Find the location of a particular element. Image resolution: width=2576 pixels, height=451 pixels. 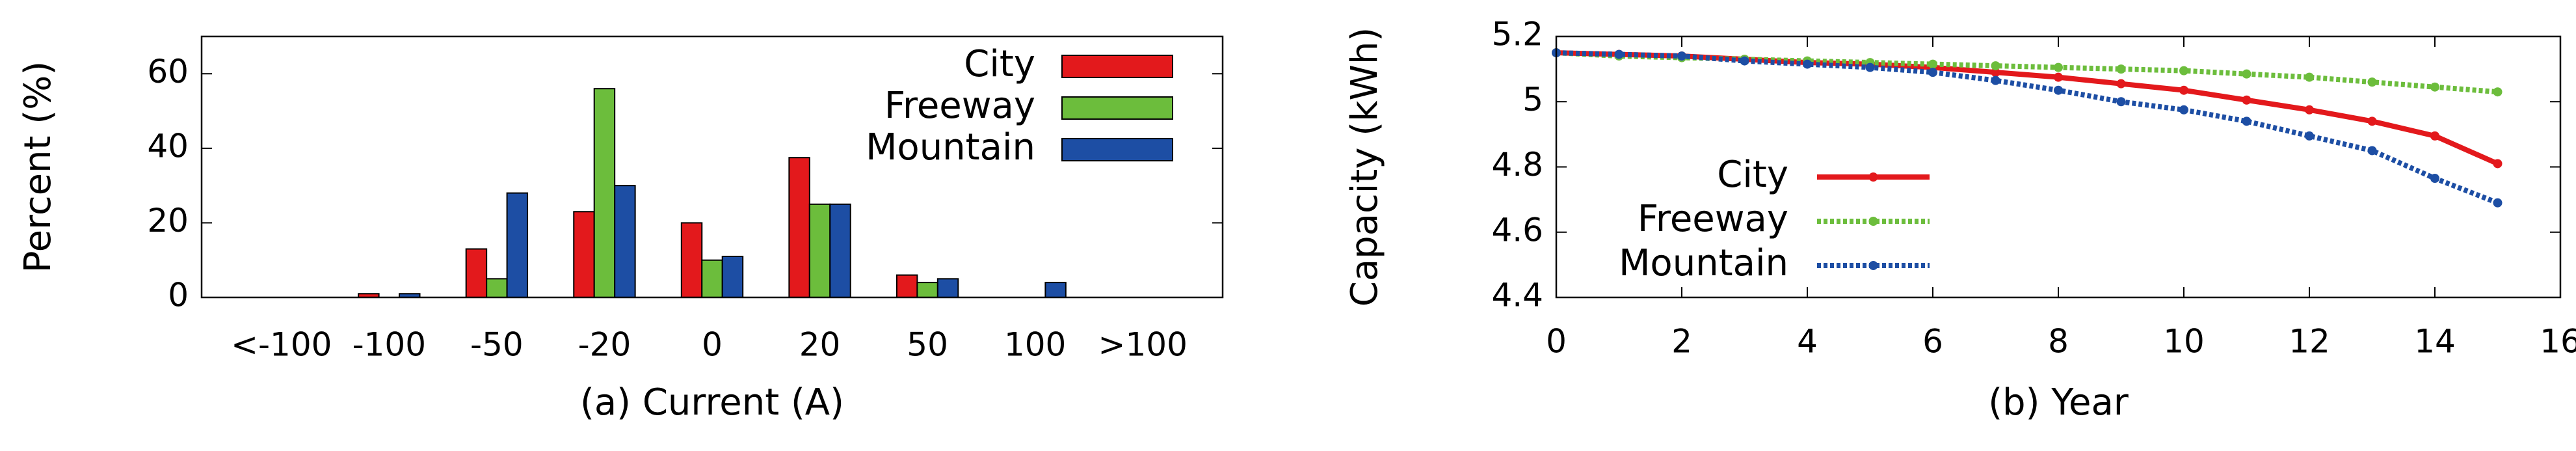

y-tick-label: 5.2 is located at coordinates (1517, 34).